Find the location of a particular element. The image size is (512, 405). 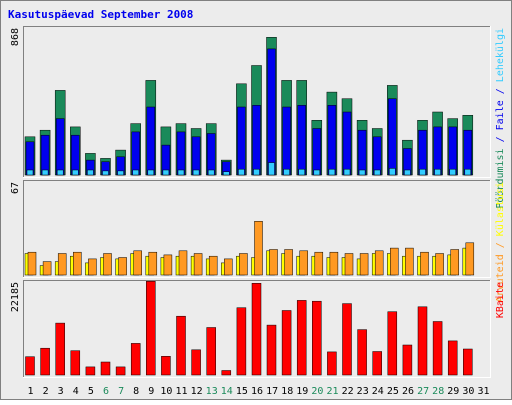

bar-hits-Lehekülgi-day-15 is located at coordinates (241, 172).